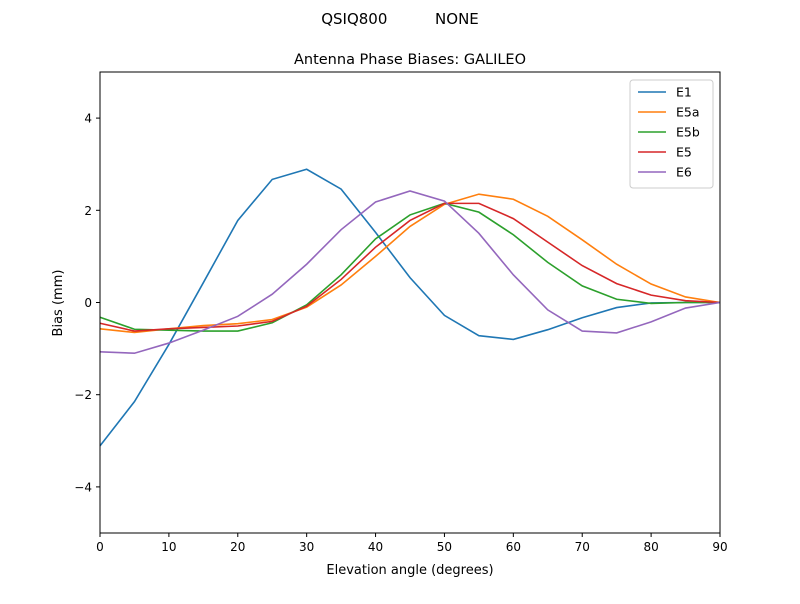  I want to click on legend-label: E5a, so click(688, 112).